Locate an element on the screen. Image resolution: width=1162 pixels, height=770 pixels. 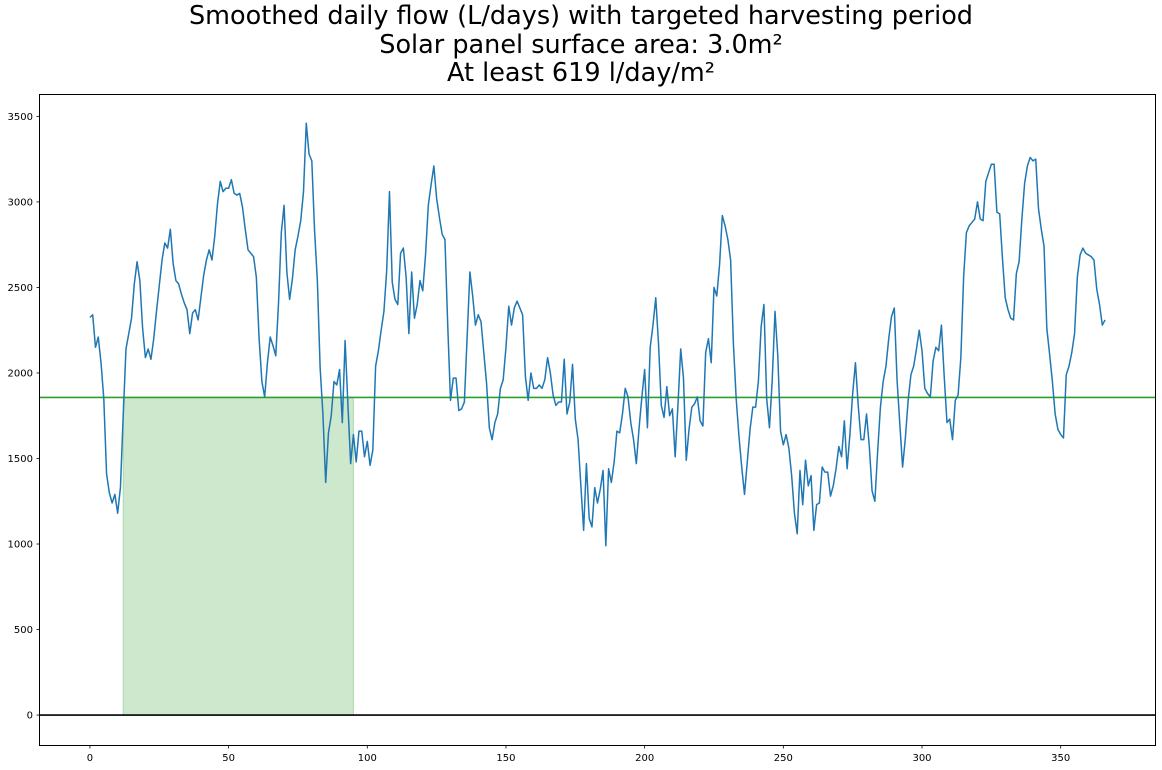
x-axis: 0 50 100 150 200 250 300 350 is located at coordinates (578, 754).